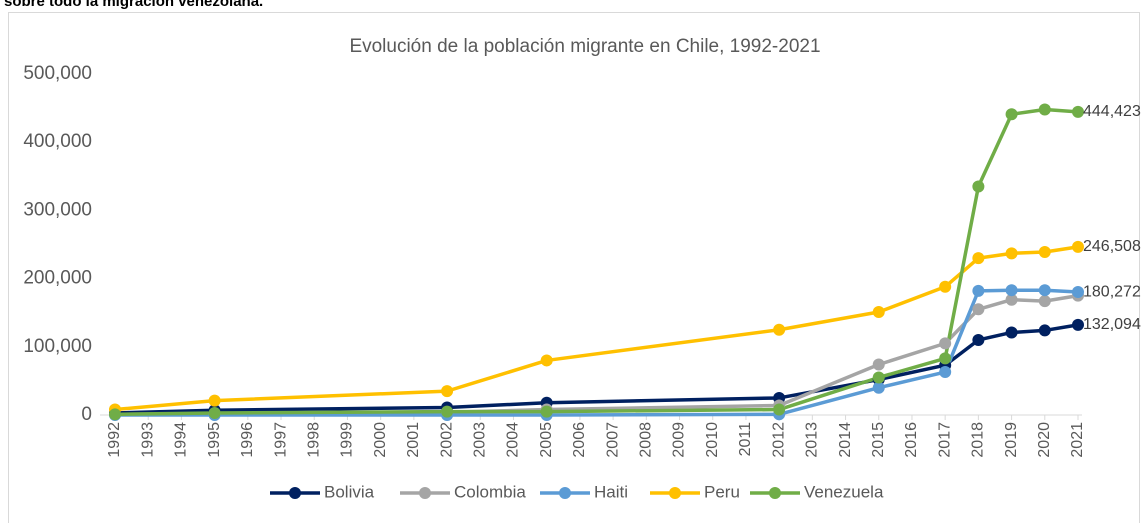 Image resolution: width=1148 pixels, height=523 pixels. I want to click on y-tick-label: 400,000, so click(57, 141).